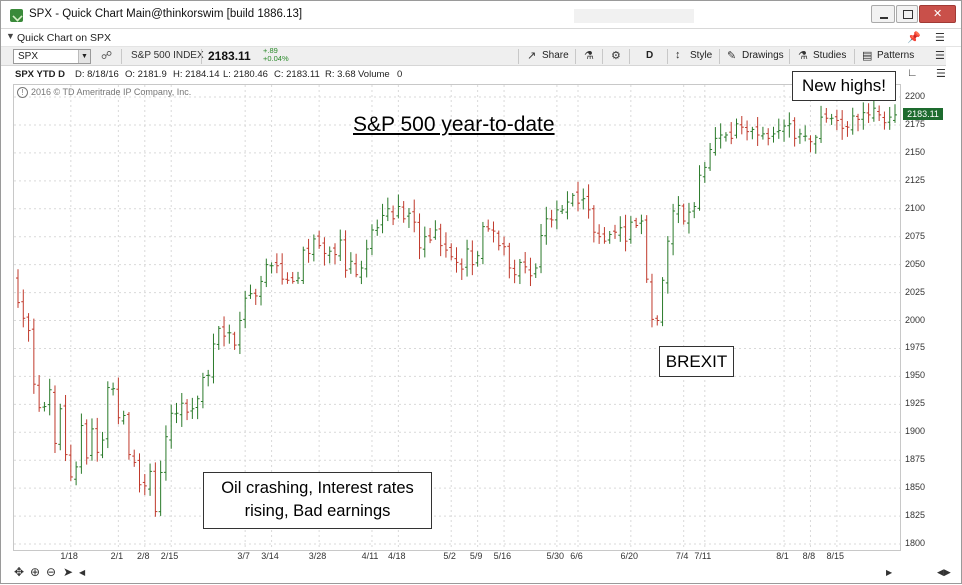 This screenshot has height=585, width=962. Describe the element at coordinates (40, 74) in the screenshot. I see `symbol-period: SPX YTD D` at that location.